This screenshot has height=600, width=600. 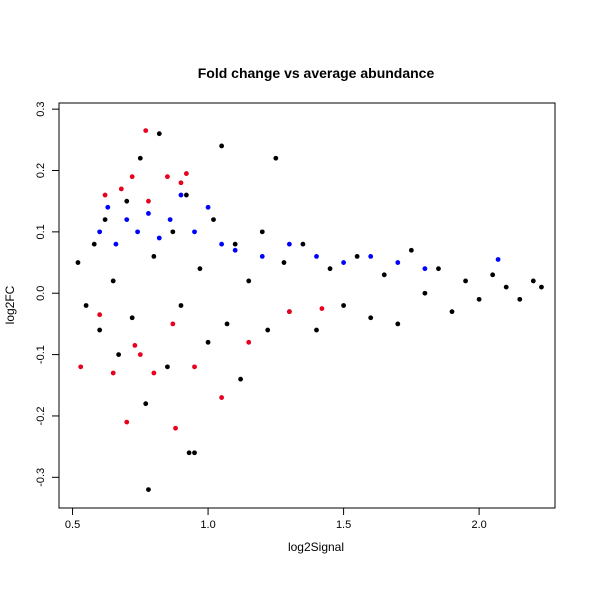 What do you see at coordinates (41, 293) in the screenshot?
I see `y-tick-label: 0.0` at bounding box center [41, 293].